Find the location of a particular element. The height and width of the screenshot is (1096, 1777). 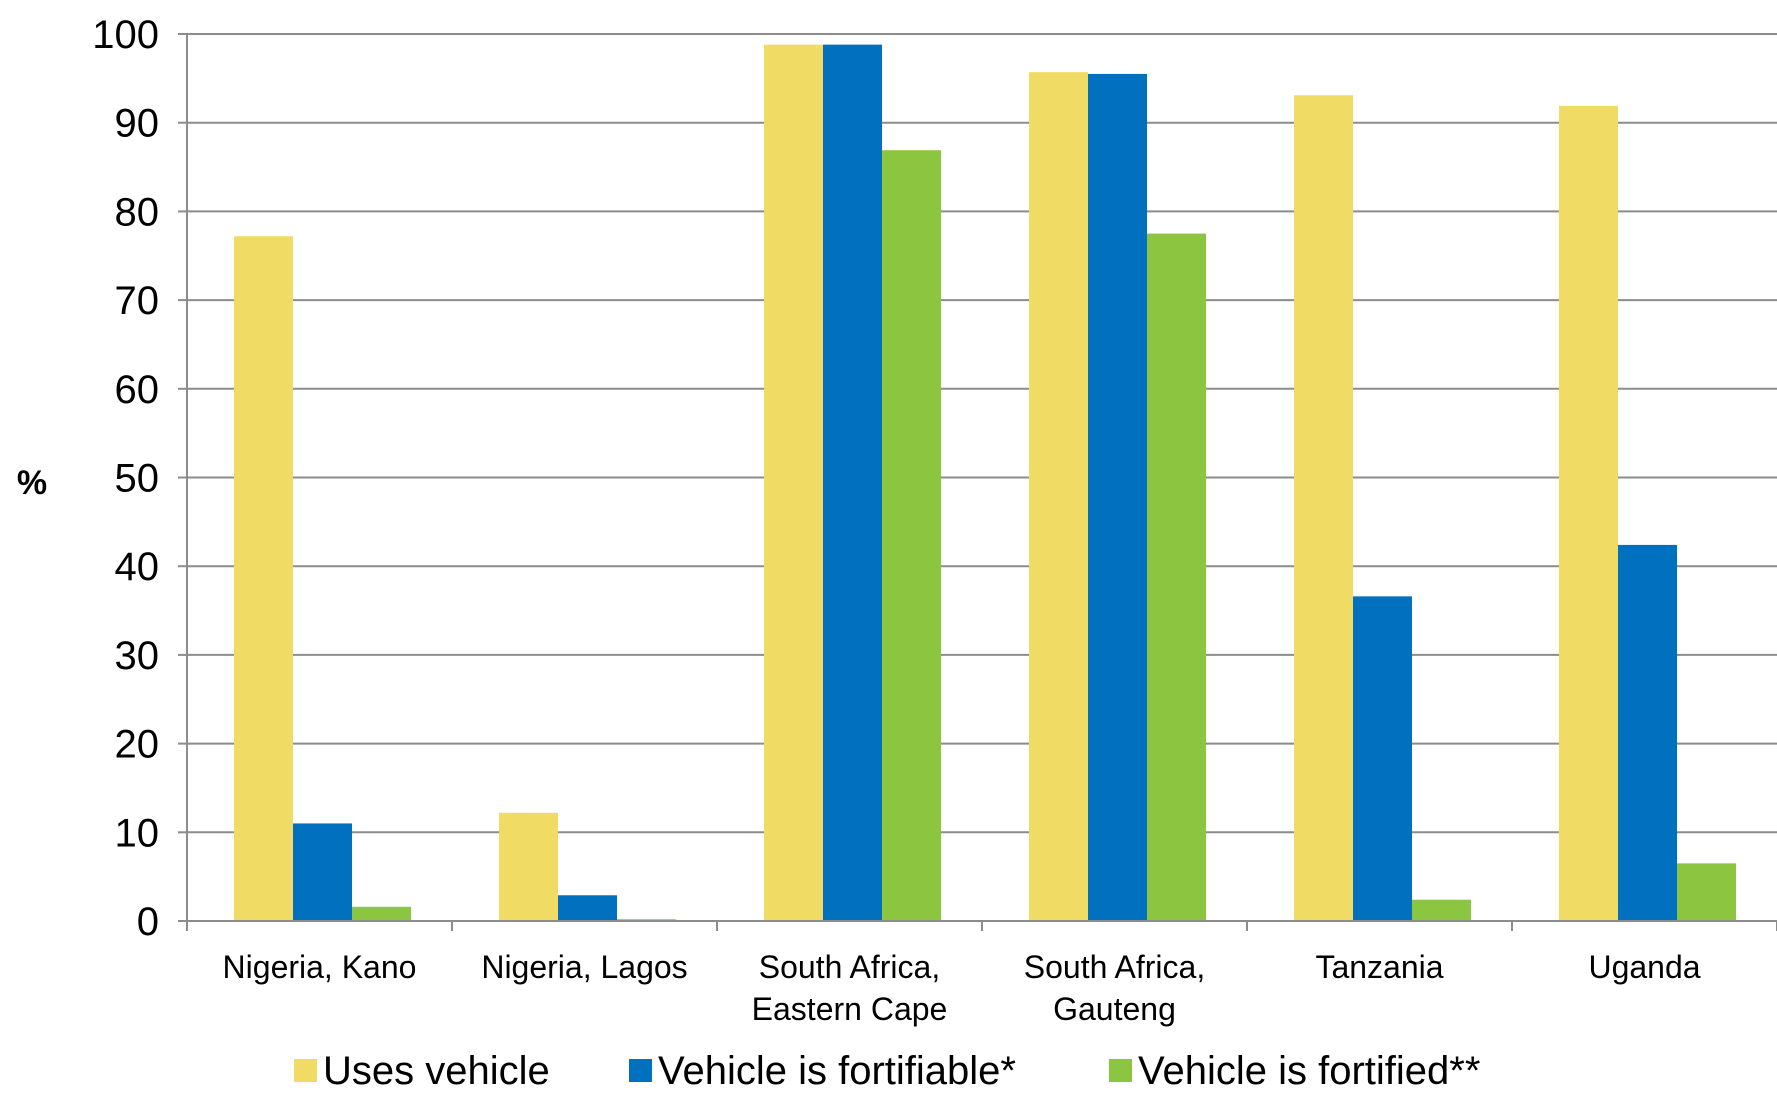

y-tick-label: 40 is located at coordinates (137, 567).